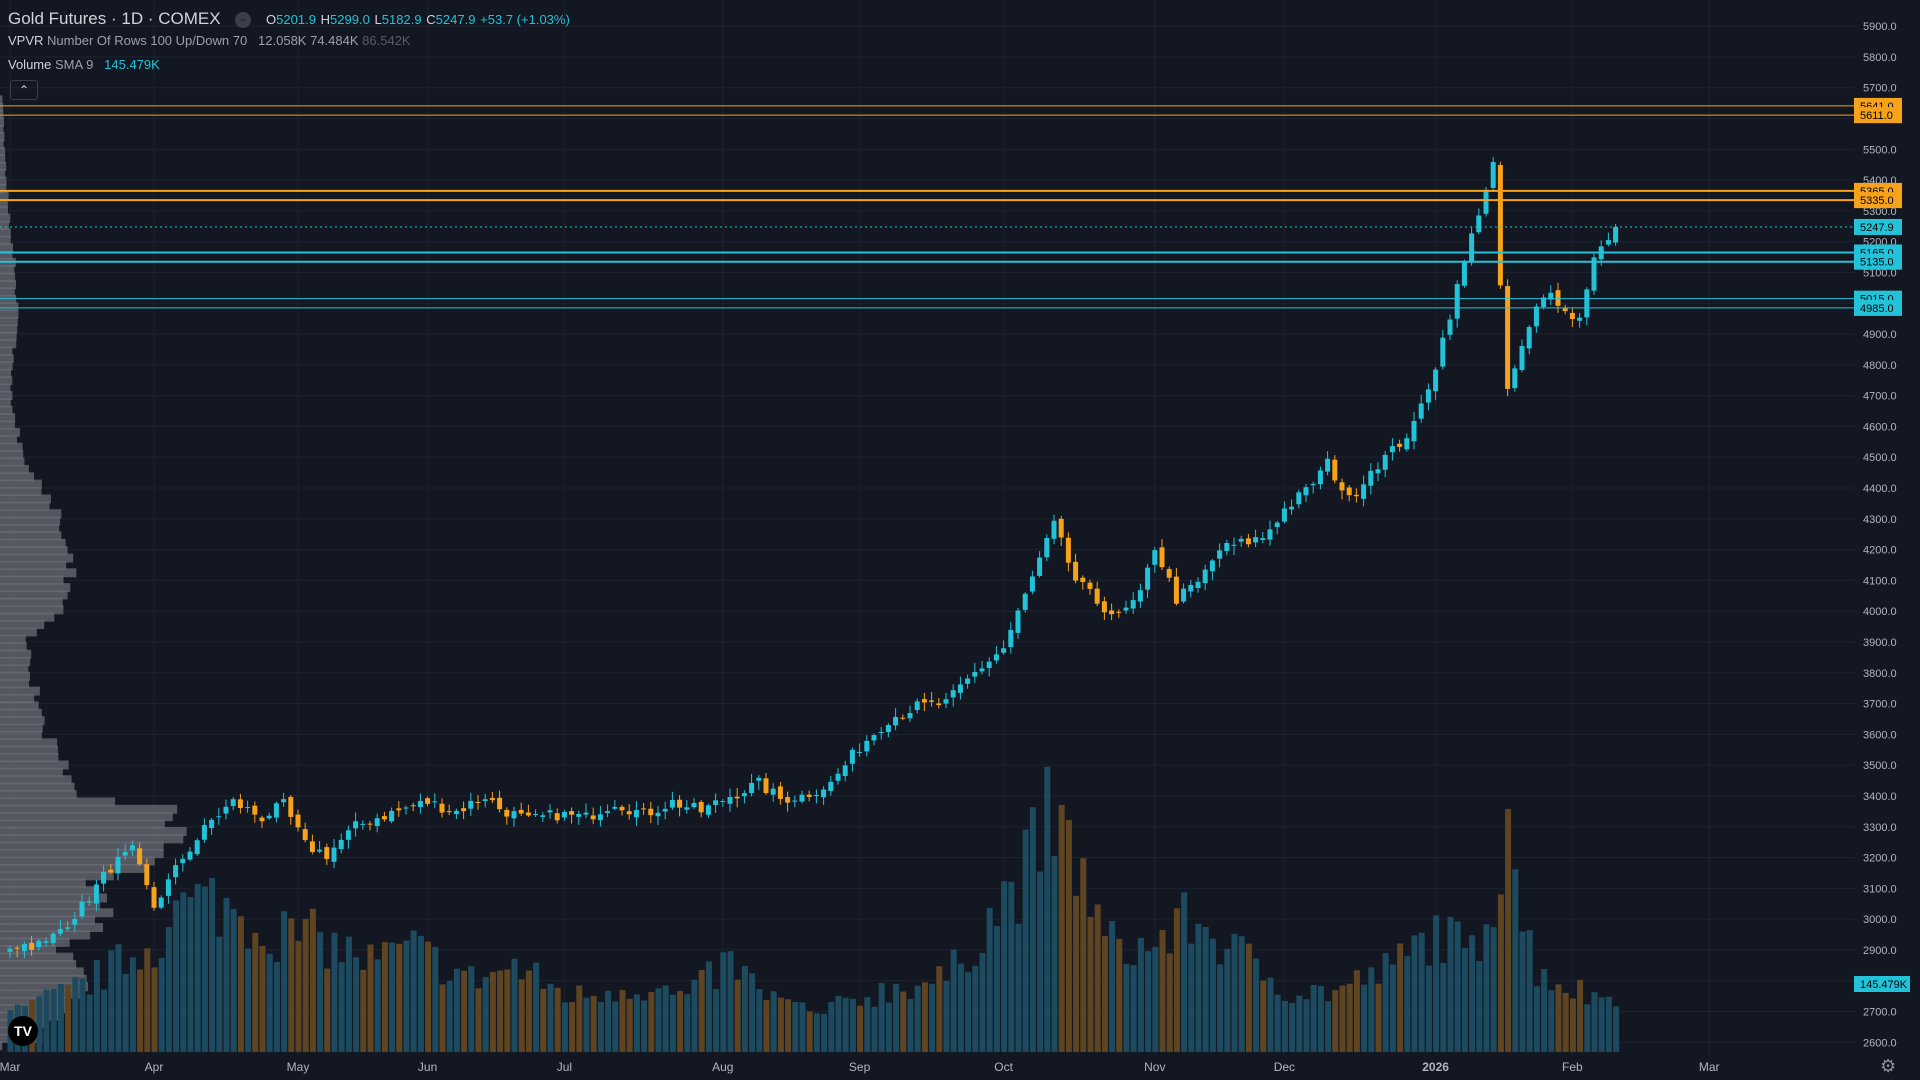 The width and height of the screenshot is (1920, 1080). I want to click on vpvr-label: VPVR, so click(26, 40).